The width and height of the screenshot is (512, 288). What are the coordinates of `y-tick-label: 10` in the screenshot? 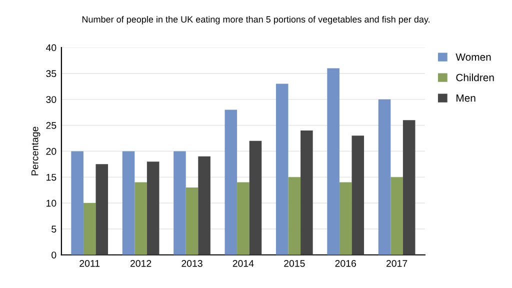 It's located at (51, 203).